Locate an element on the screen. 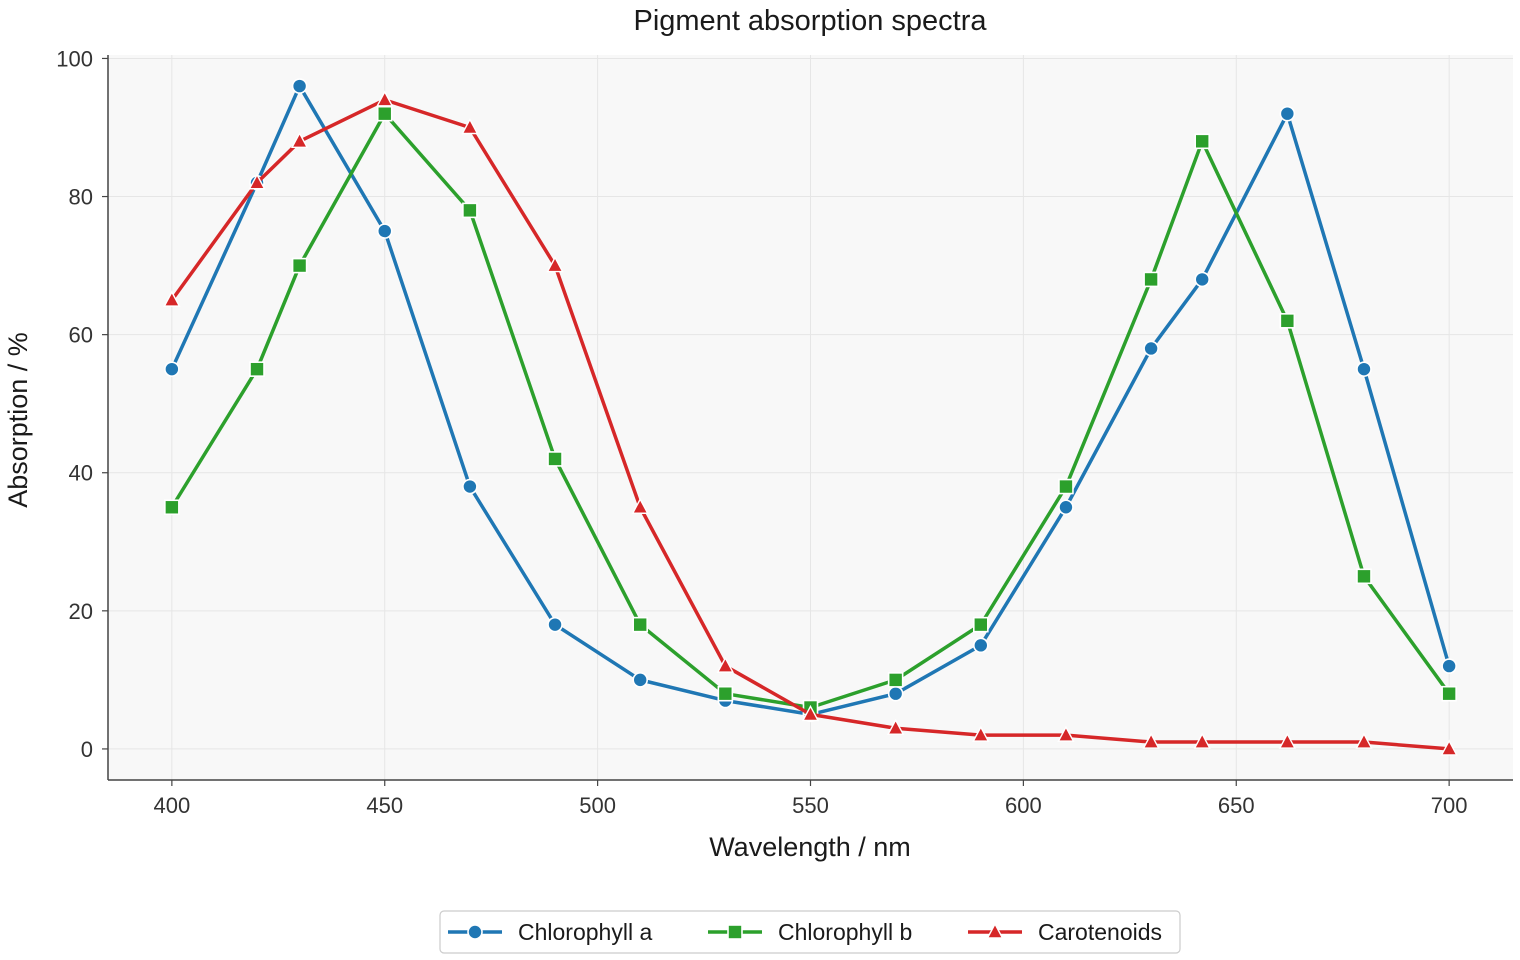 This screenshot has width=1520, height=960. x-tick-label: 450 is located at coordinates (384, 805).